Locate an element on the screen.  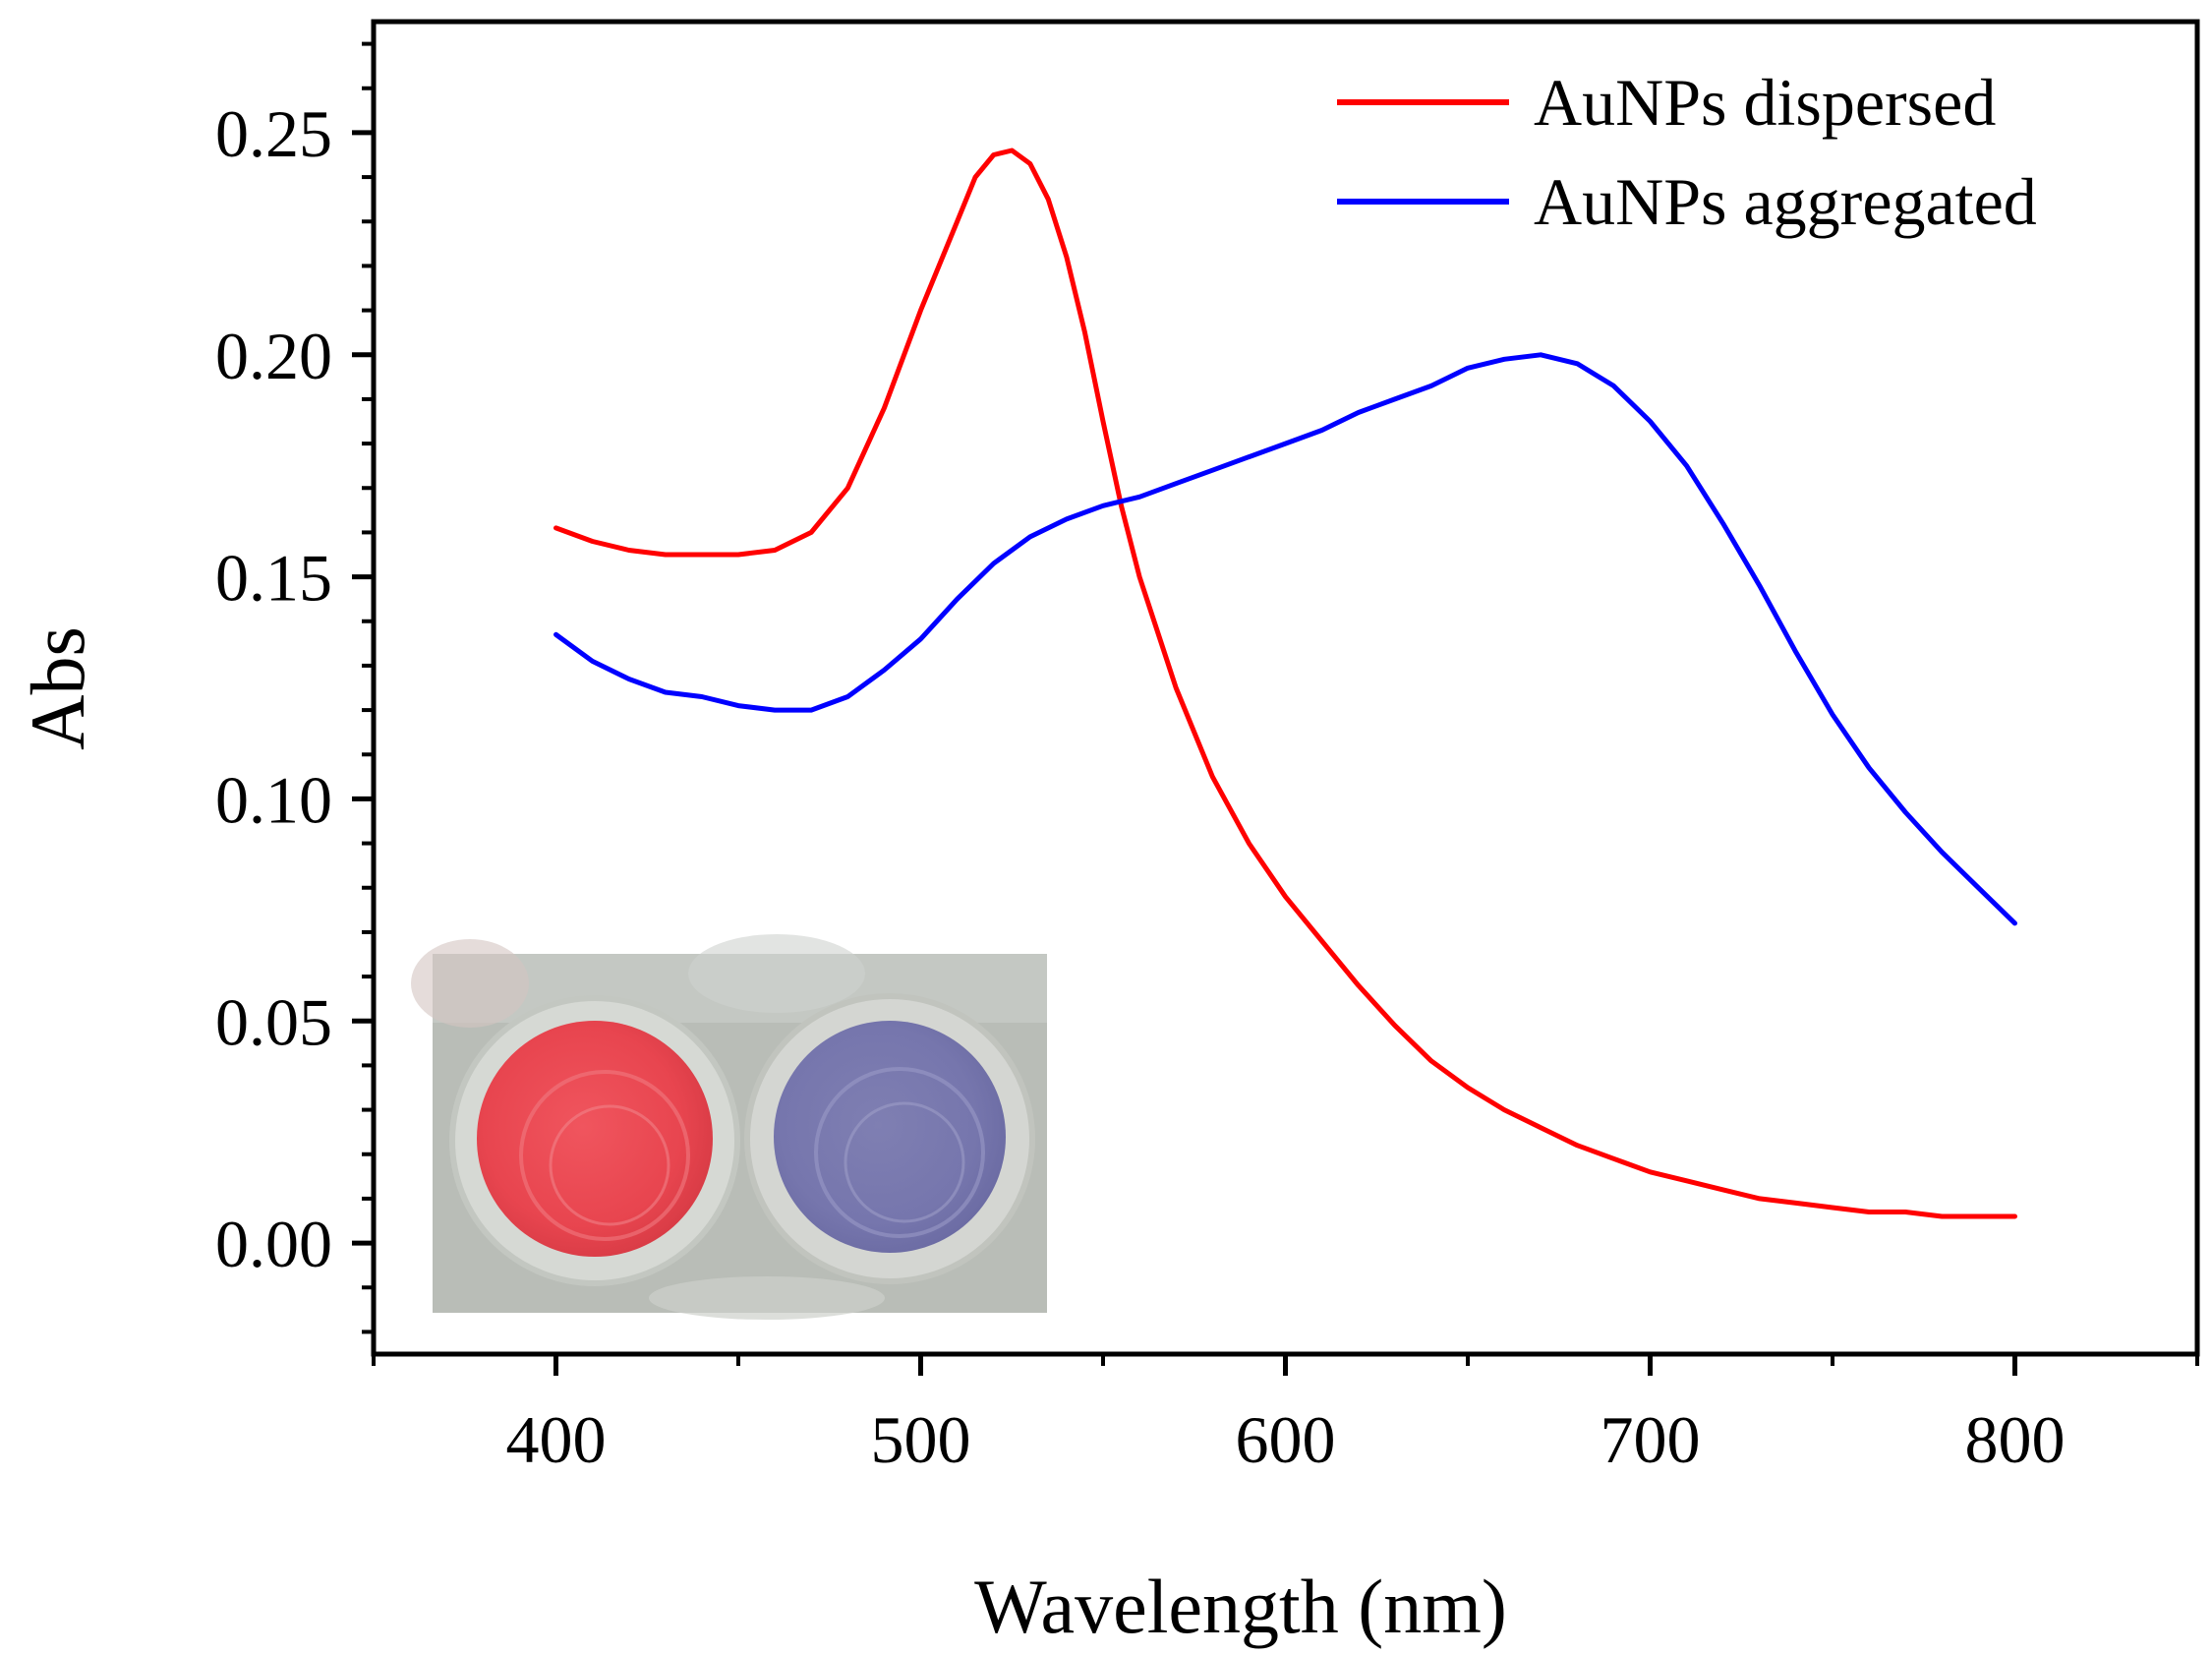
legend: AuNPs dispersed AuNPs aggregated is located at coordinates (1687, 152).